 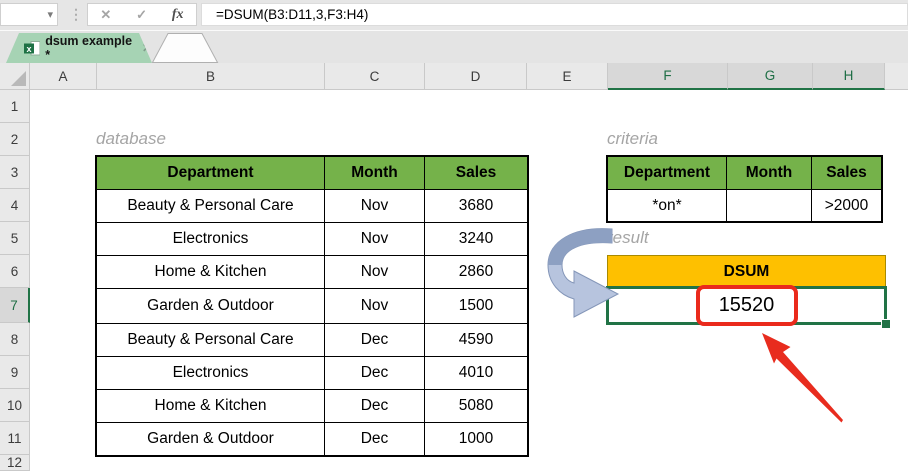 I want to click on dsum-header-cell: DSUM, so click(x=746, y=271).